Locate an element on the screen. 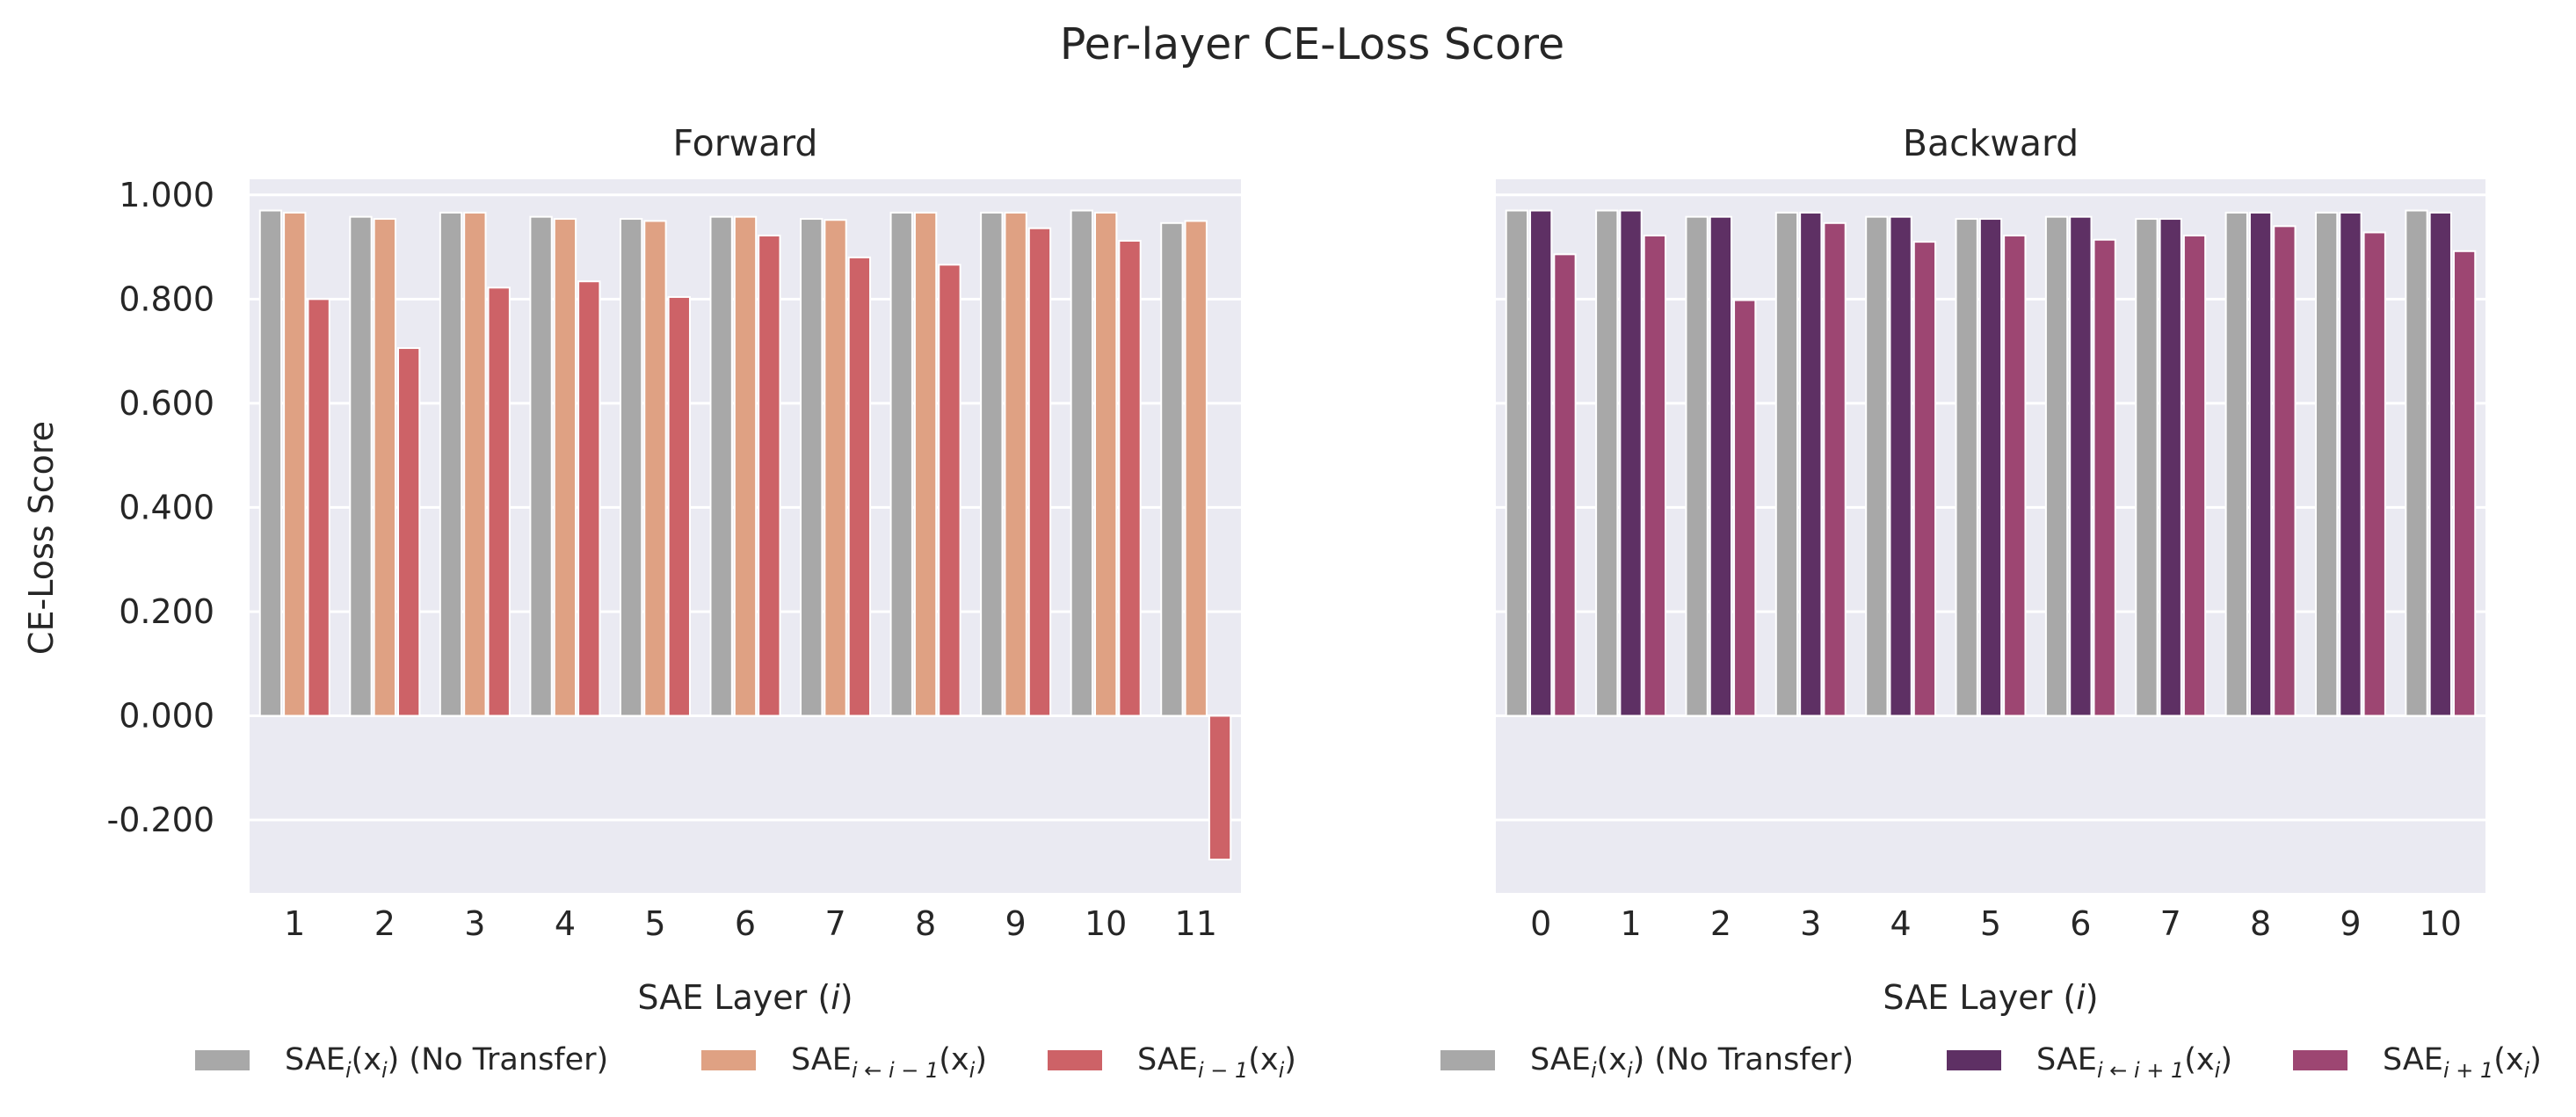 The height and width of the screenshot is (1117, 2576). y-axis-label: CE-Loss Score is located at coordinates (41, 538).